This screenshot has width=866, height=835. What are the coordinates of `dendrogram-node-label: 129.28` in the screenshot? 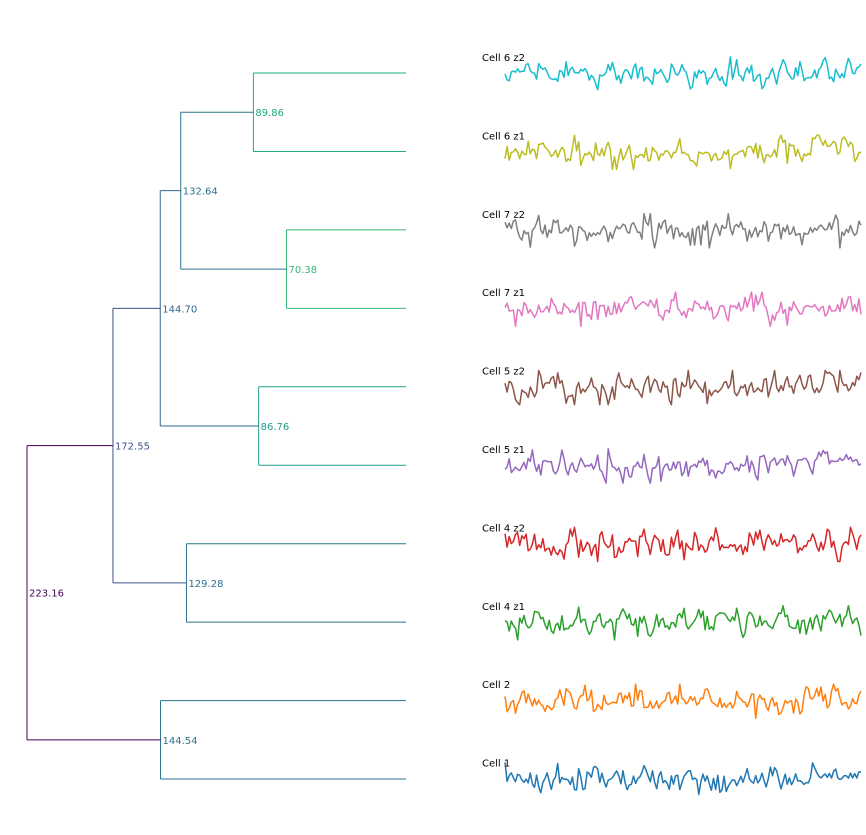 It's located at (205, 584).